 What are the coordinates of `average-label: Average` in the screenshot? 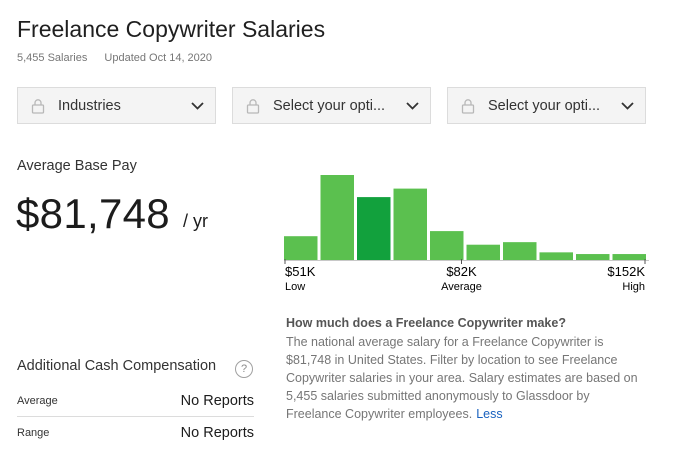 It's located at (37, 400).